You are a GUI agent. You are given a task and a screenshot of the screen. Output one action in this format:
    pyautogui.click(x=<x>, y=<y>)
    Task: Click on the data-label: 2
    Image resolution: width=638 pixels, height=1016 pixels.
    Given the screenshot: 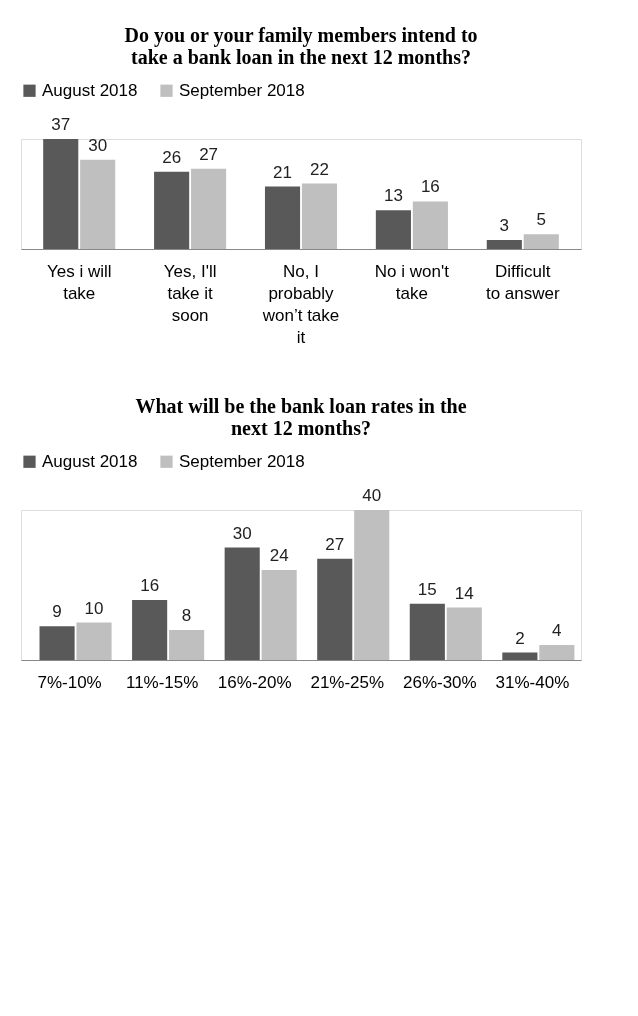 What is the action you would take?
    pyautogui.click(x=520, y=638)
    